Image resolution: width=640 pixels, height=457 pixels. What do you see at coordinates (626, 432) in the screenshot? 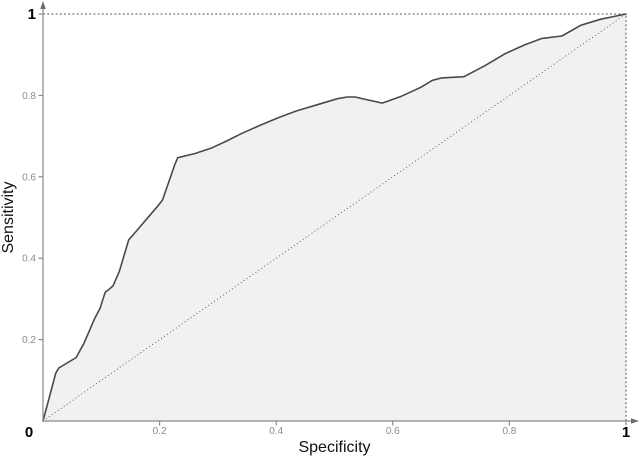
I see `x-tick-label: 1` at bounding box center [626, 432].